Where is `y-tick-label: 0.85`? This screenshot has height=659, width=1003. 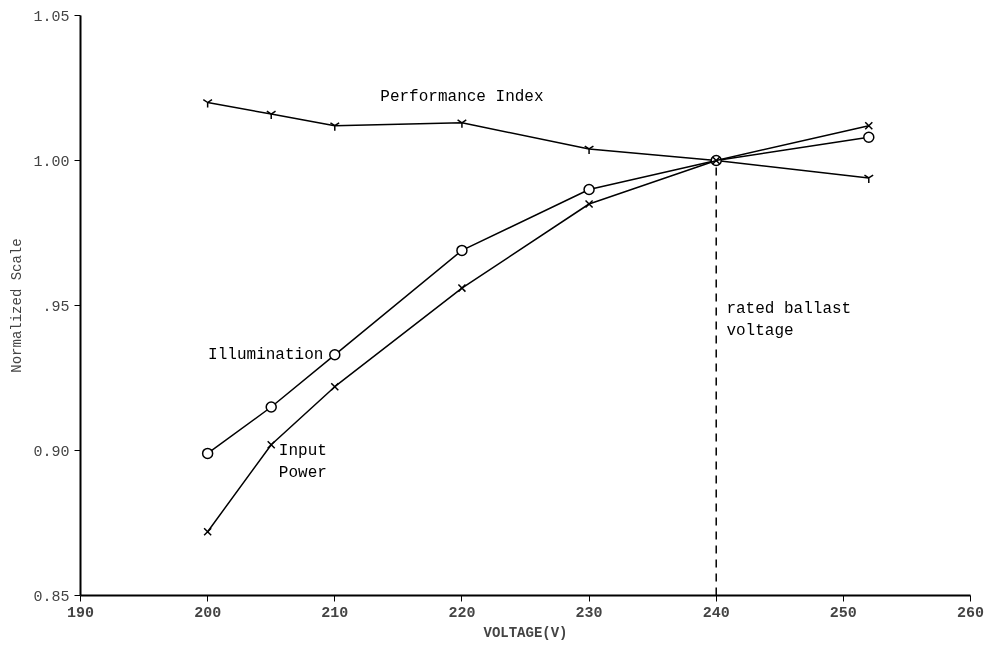
y-tick-label: 0.85 is located at coordinates (51, 597).